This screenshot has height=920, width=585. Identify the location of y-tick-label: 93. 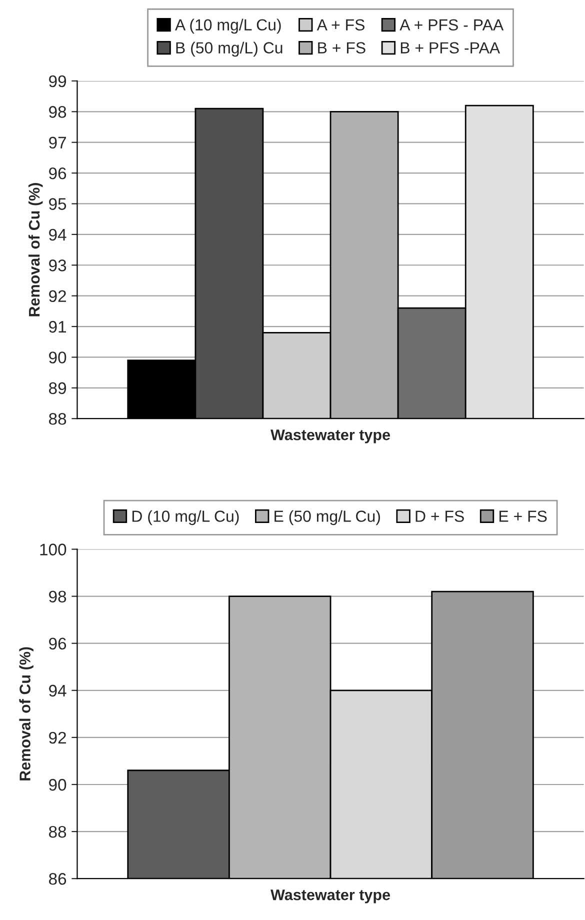
(57, 266).